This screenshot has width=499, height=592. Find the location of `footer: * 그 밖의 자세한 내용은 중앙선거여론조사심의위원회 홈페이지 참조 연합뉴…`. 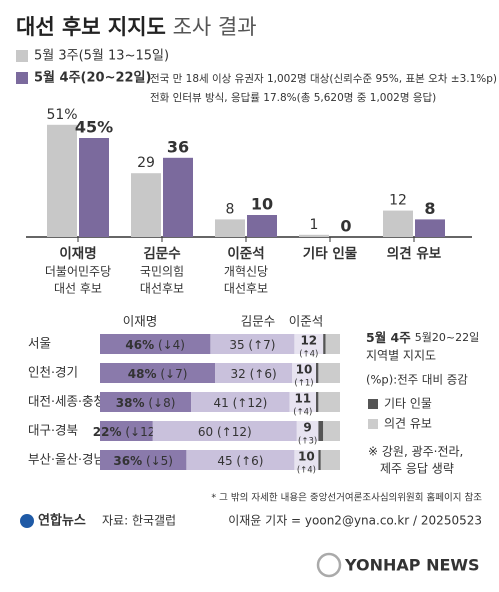

footer: * 그 밖의 자세한 내용은 중앙선거여론조사심의위원회 홈페이지 참조 연합뉴… is located at coordinates (251, 535).